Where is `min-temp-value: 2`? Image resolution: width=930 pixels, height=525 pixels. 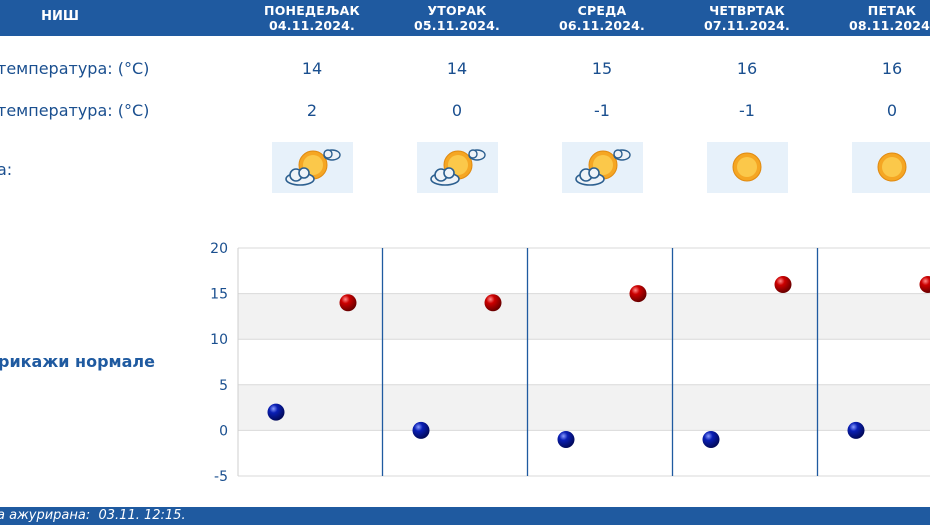
min-temp-value: 2 is located at coordinates (312, 110).